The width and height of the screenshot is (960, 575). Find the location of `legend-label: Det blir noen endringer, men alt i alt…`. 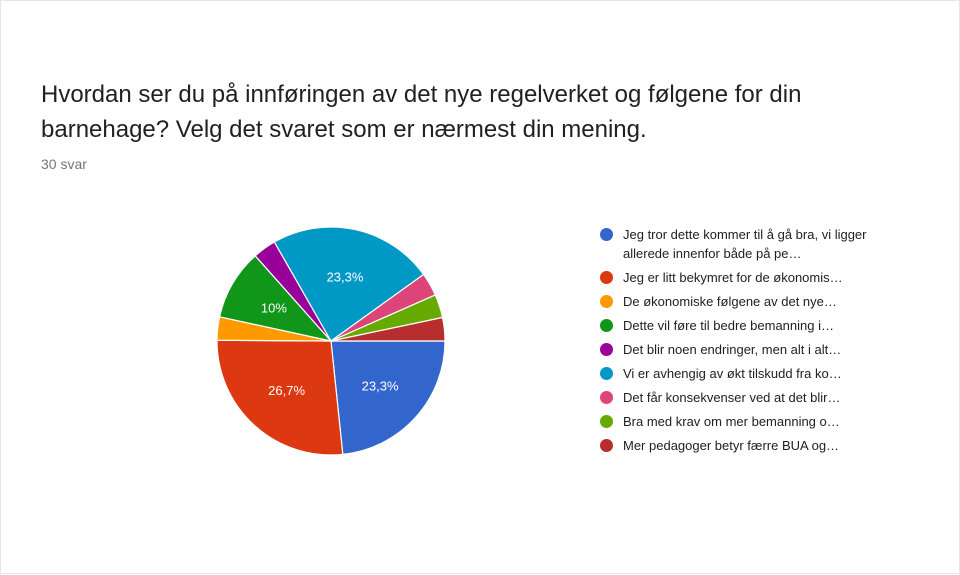

legend-label: Det blir noen endringer, men alt i alt… is located at coordinates (732, 349).